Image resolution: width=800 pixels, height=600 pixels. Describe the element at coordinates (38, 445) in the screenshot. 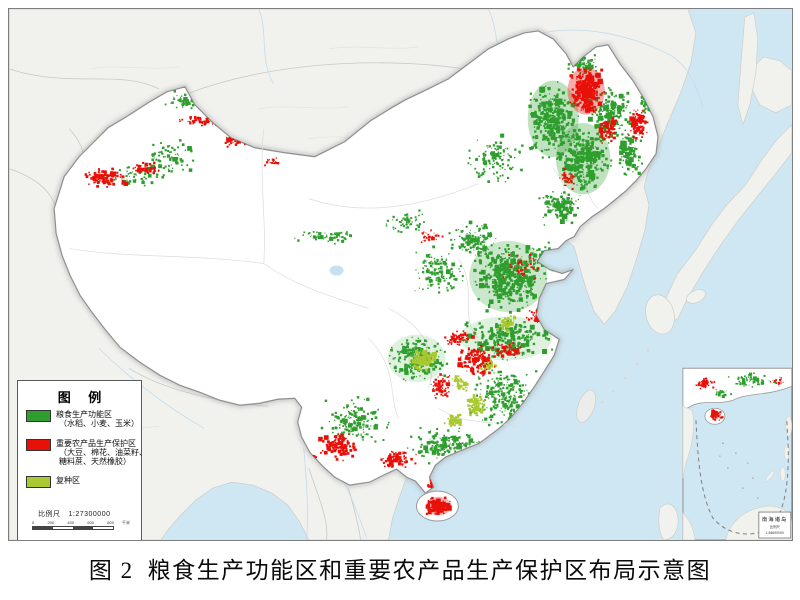

I see `protection-zone-swatch` at that location.